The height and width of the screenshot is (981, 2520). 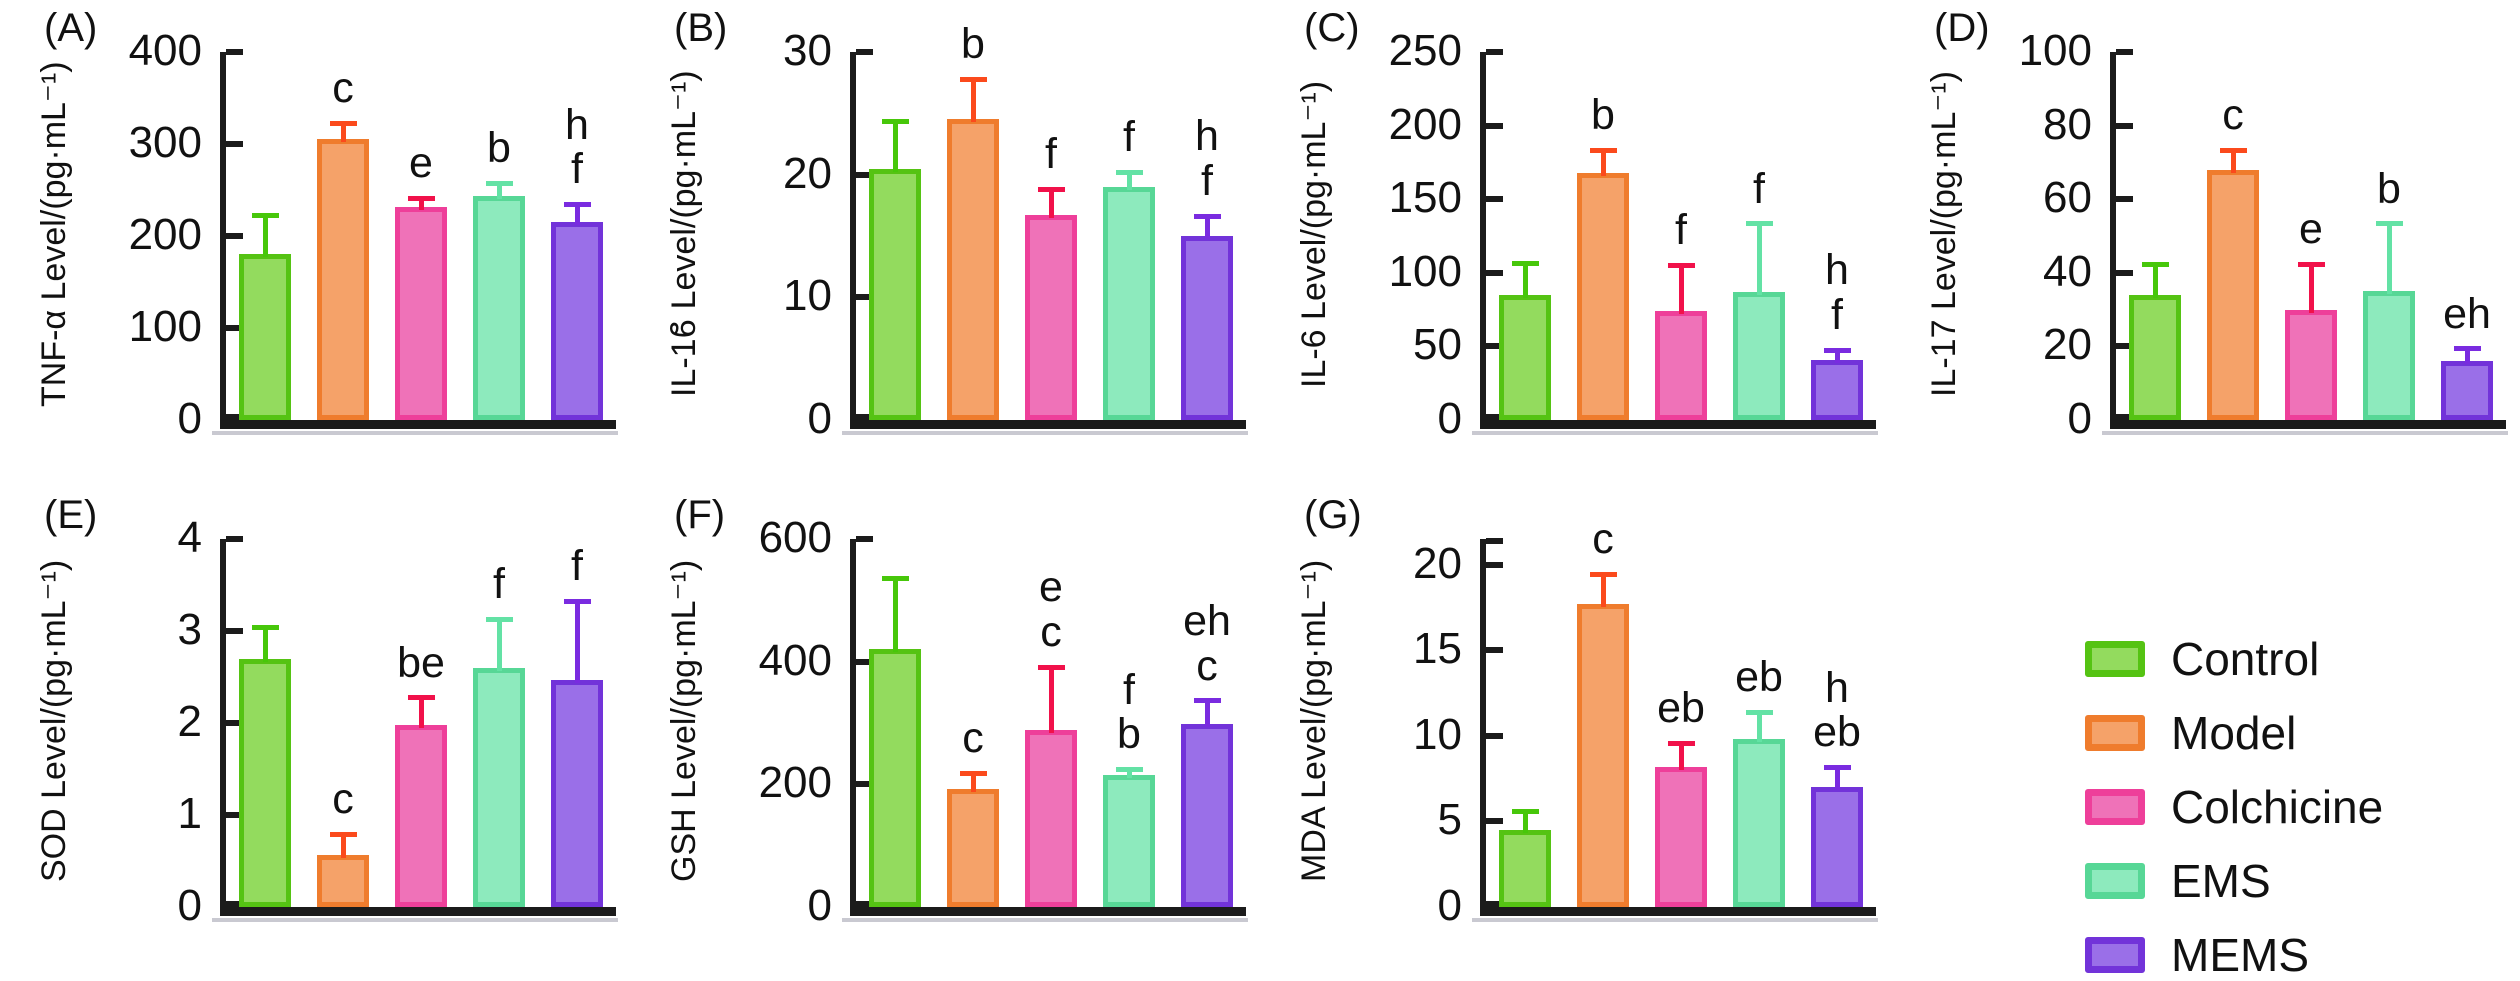 What do you see at coordinates (2234, 806) in the screenshot?
I see `legend-item-colchicine: Colchicine` at bounding box center [2234, 806].